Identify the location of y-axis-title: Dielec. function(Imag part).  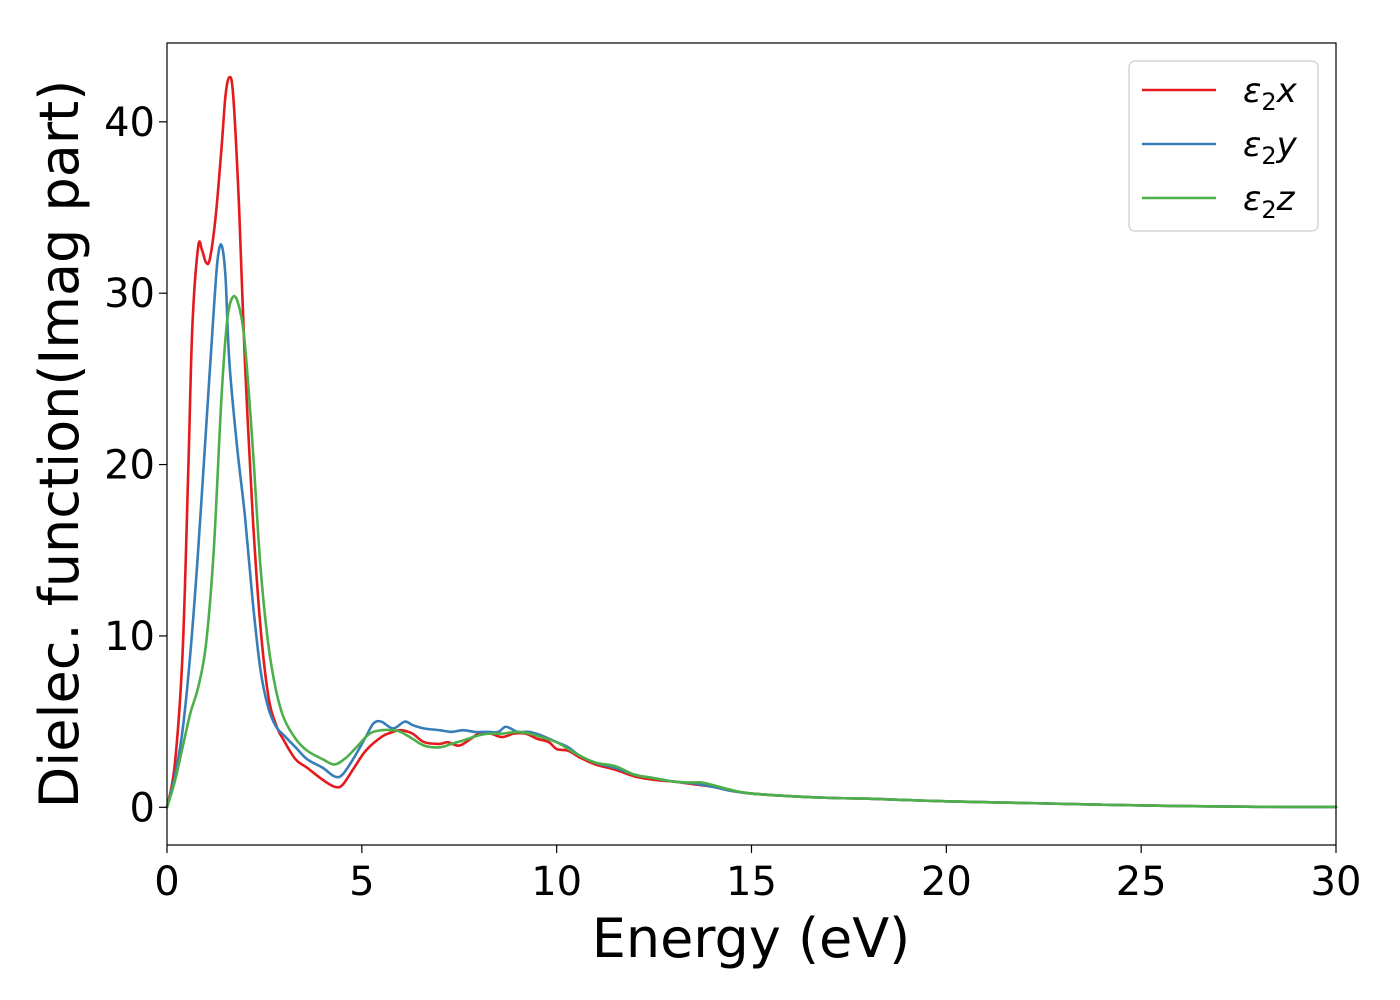
(59, 444).